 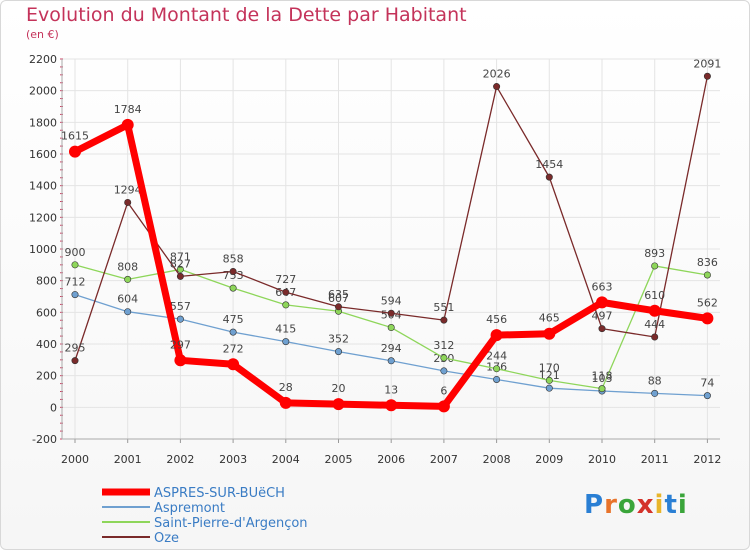 I want to click on data-label: 871, so click(x=180, y=256).